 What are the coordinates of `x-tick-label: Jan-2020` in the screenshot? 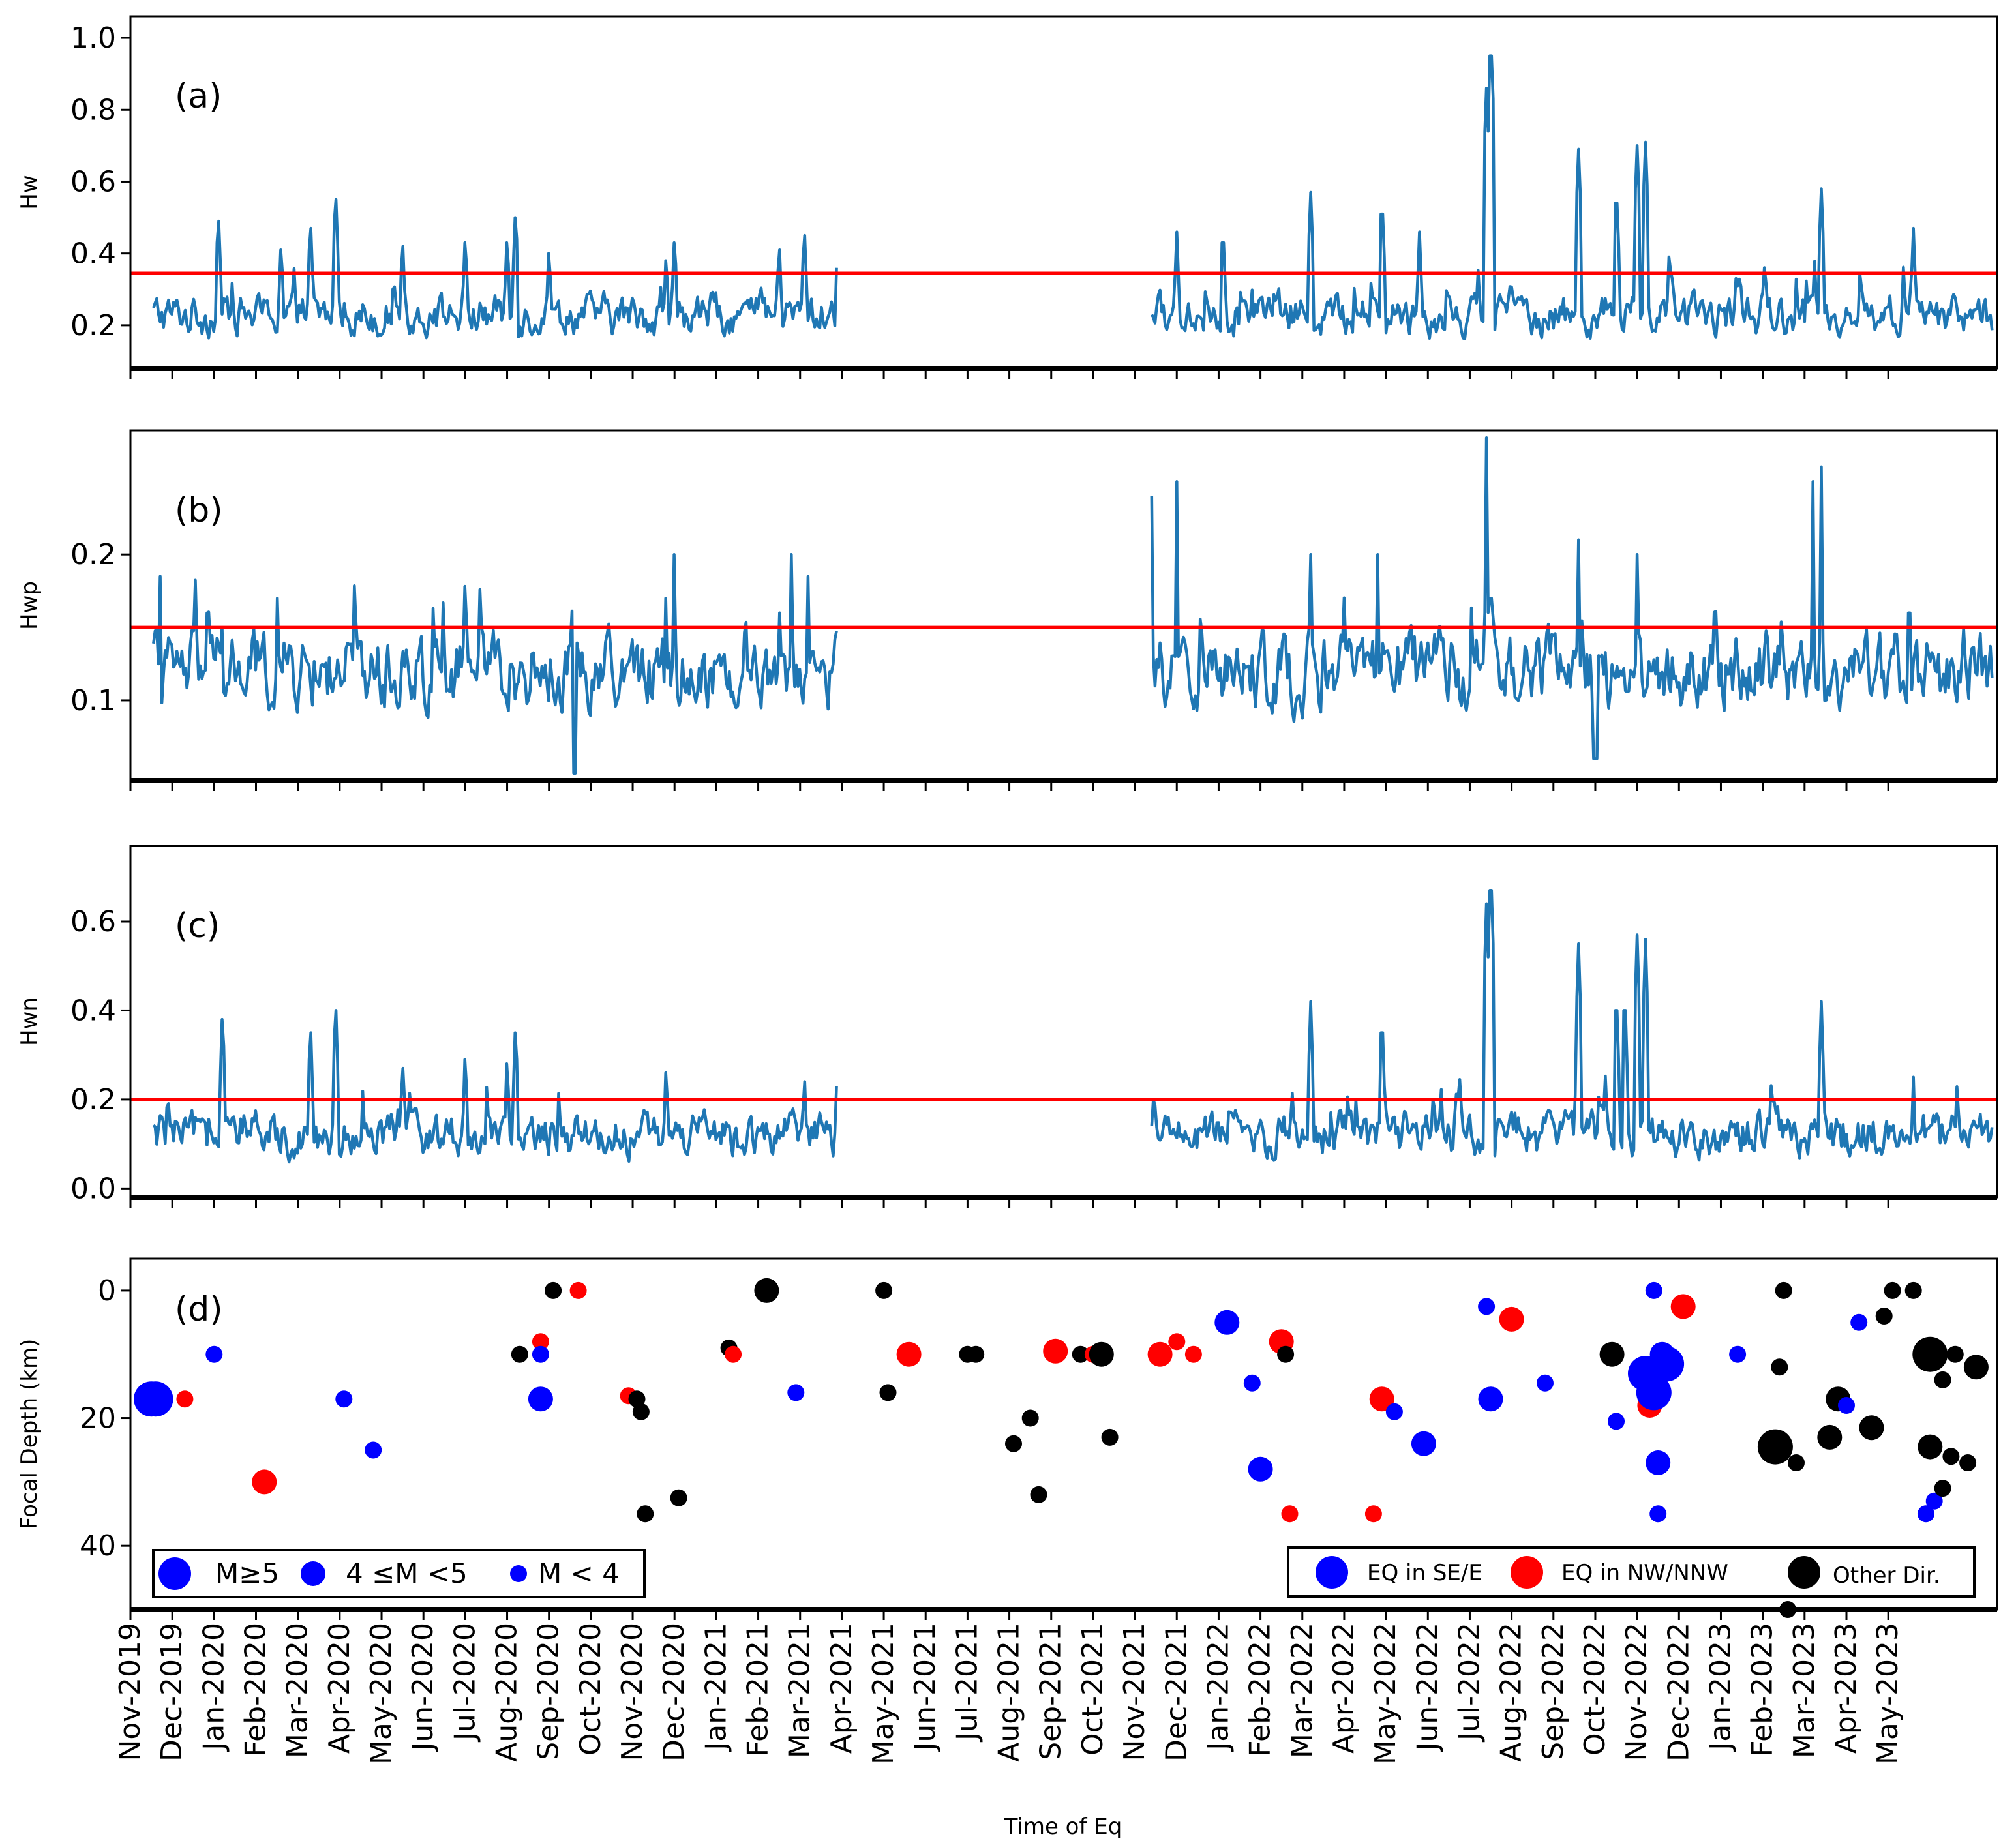 It's located at (213, 1687).